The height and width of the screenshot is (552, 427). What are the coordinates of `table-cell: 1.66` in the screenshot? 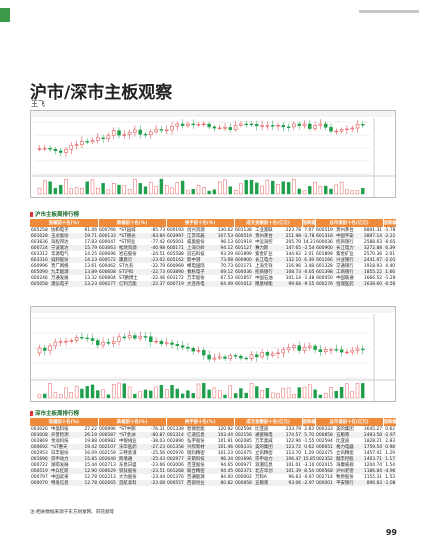 It's located at (390, 272).